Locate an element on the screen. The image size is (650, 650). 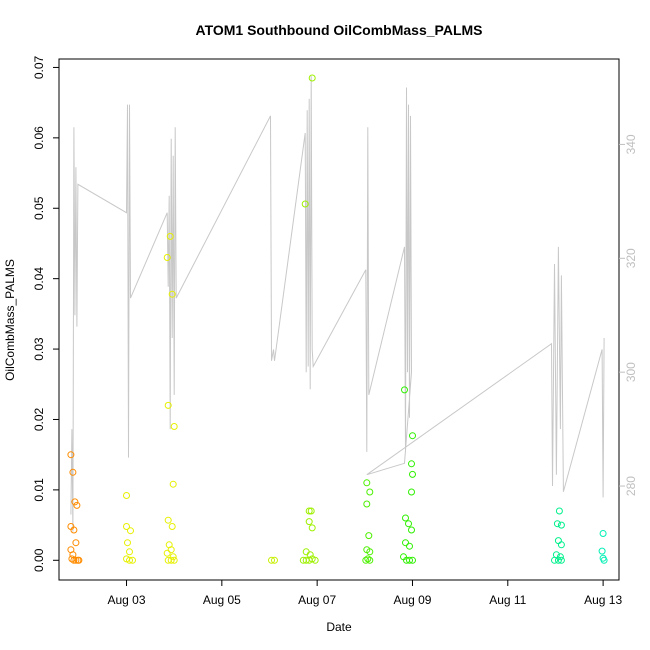
x-tick-label: Aug 11 is located at coordinates (507, 600).